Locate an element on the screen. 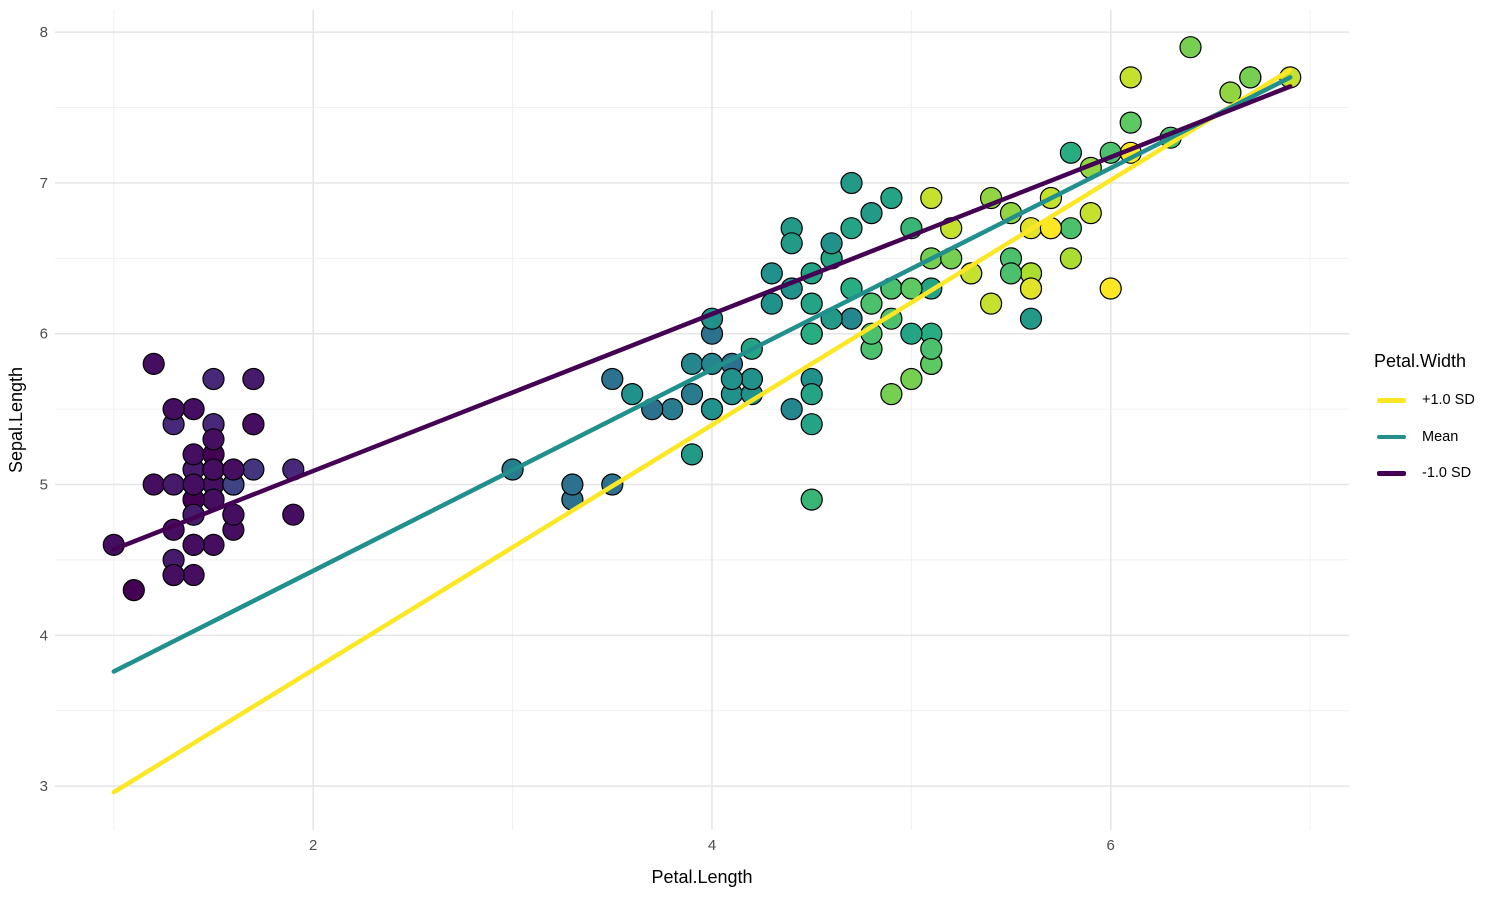 The image size is (1512, 900). x-tick-label: 2 is located at coordinates (313, 845).